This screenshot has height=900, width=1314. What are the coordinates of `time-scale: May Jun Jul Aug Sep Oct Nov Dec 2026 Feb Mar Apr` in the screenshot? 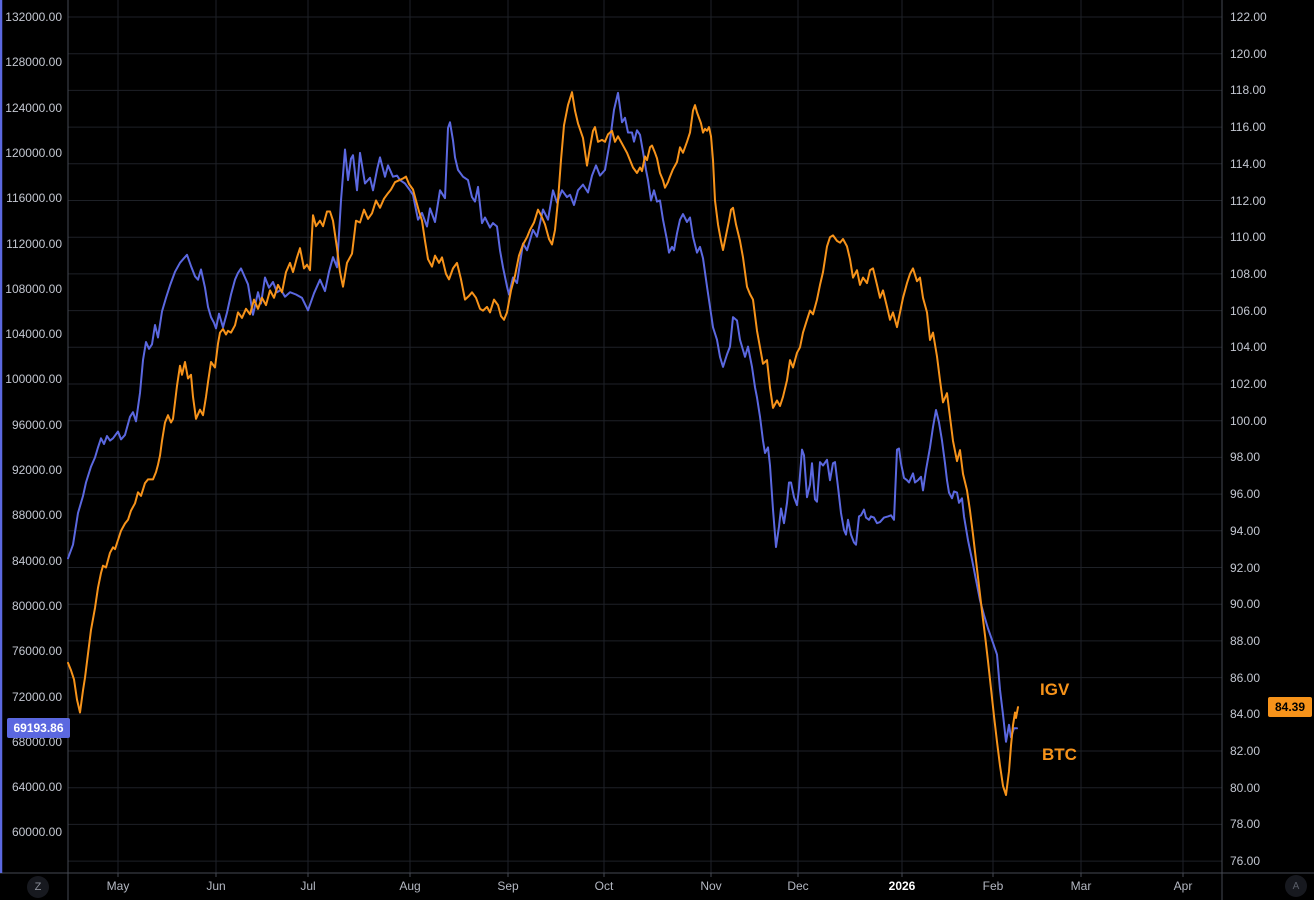 It's located at (657, 886).